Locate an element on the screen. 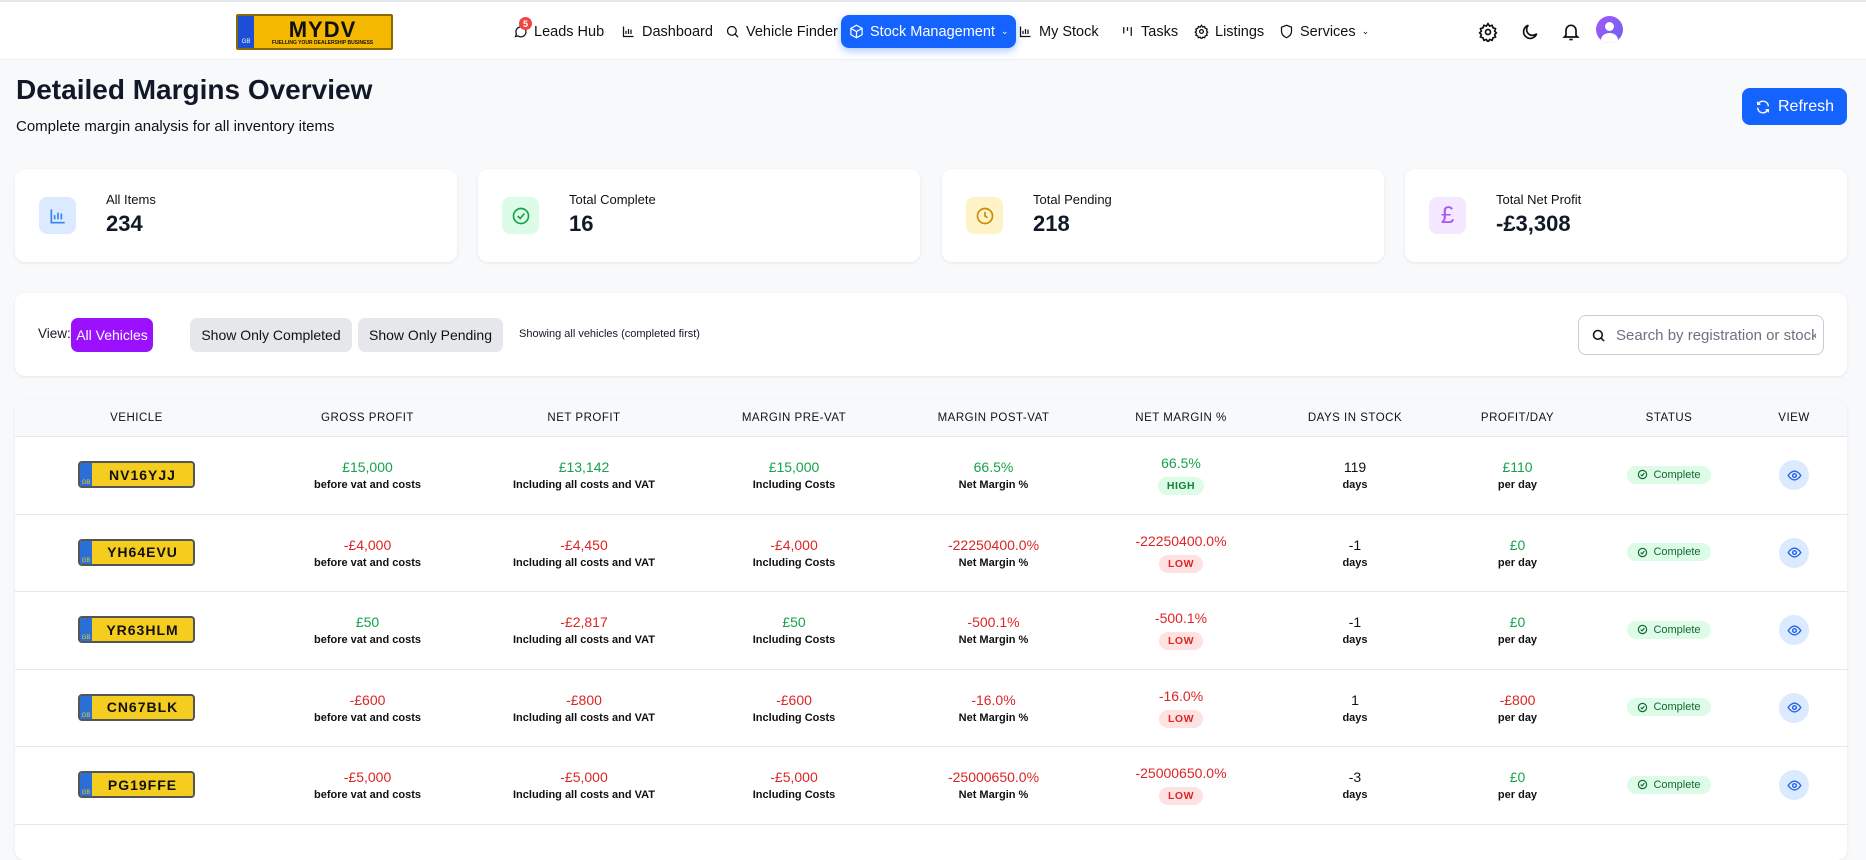 This screenshot has width=1866, height=860. column-header: NET PROFIT is located at coordinates (584, 418).